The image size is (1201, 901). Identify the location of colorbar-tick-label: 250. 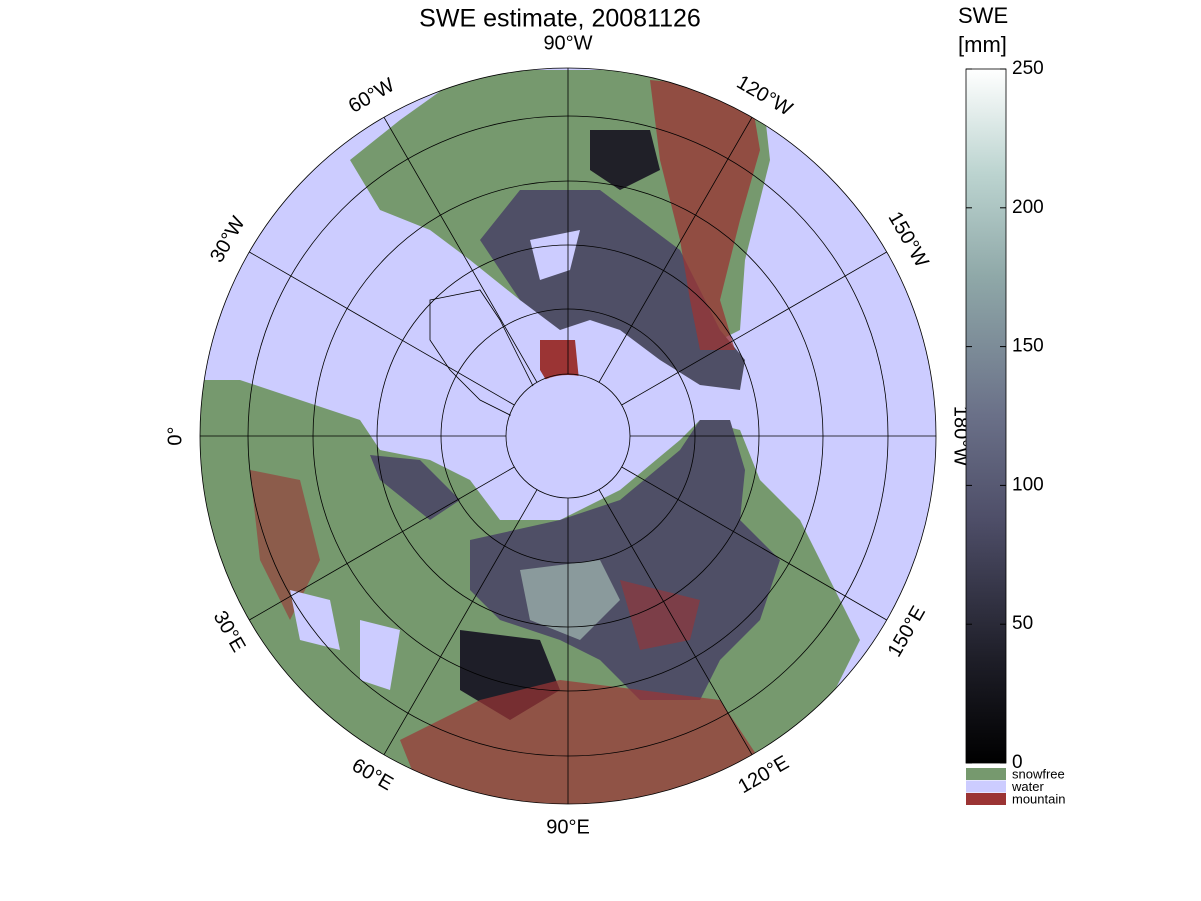
(1028, 68).